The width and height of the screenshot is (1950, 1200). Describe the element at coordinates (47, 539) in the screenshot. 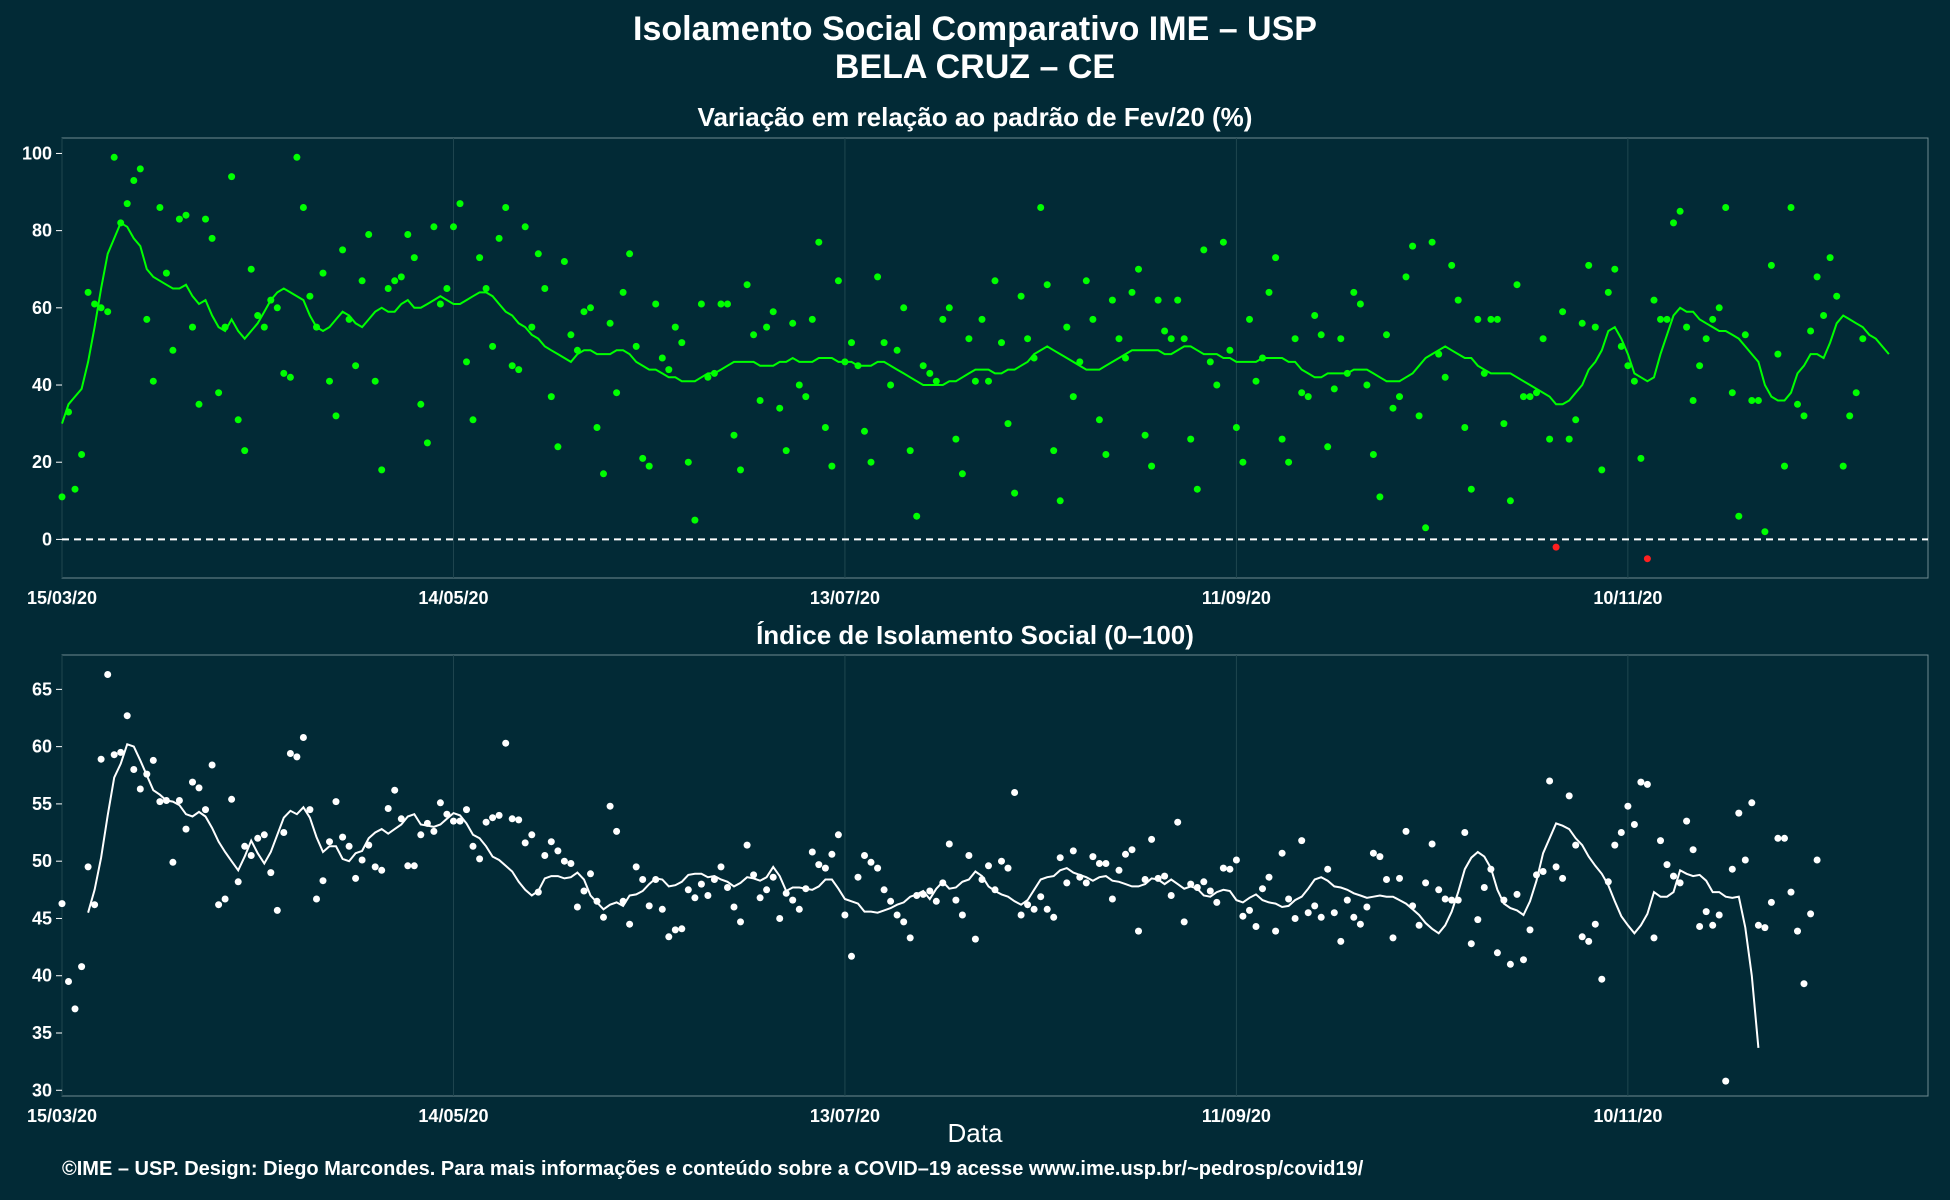

I see `y-tick-label: 0` at that location.